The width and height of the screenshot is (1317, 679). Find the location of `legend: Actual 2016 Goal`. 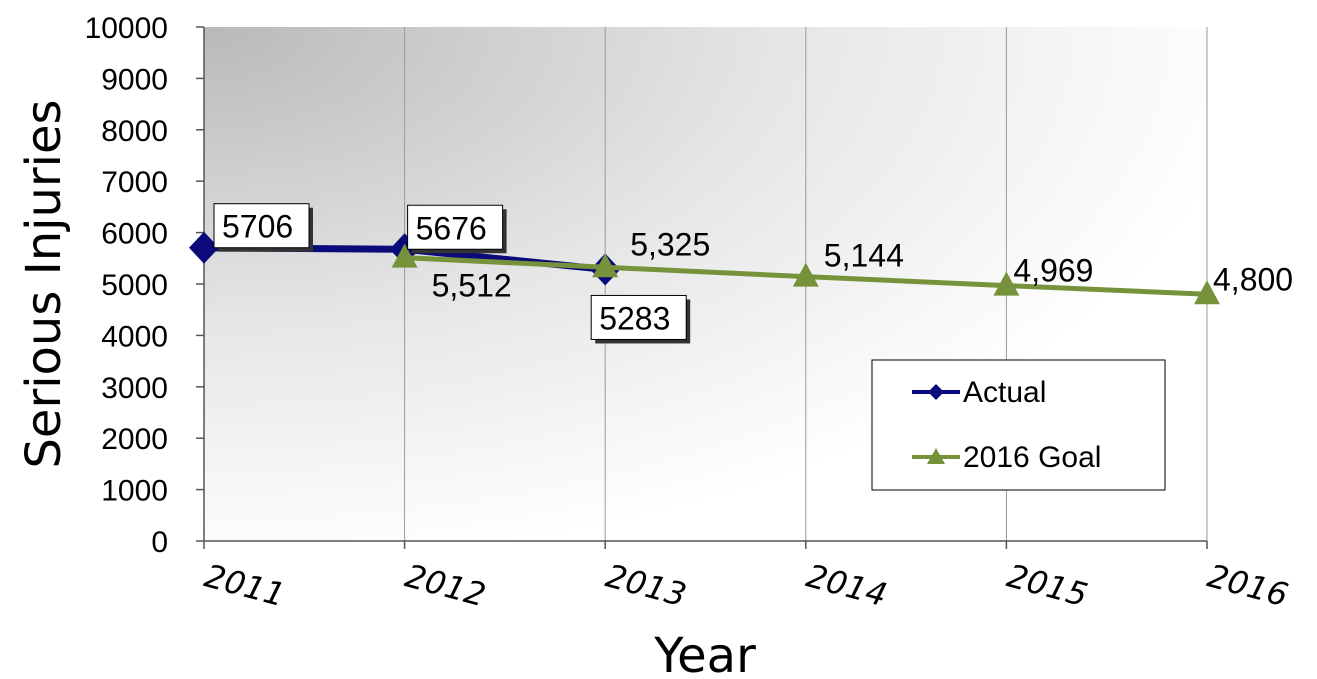

legend: Actual 2016 Goal is located at coordinates (1018, 425).